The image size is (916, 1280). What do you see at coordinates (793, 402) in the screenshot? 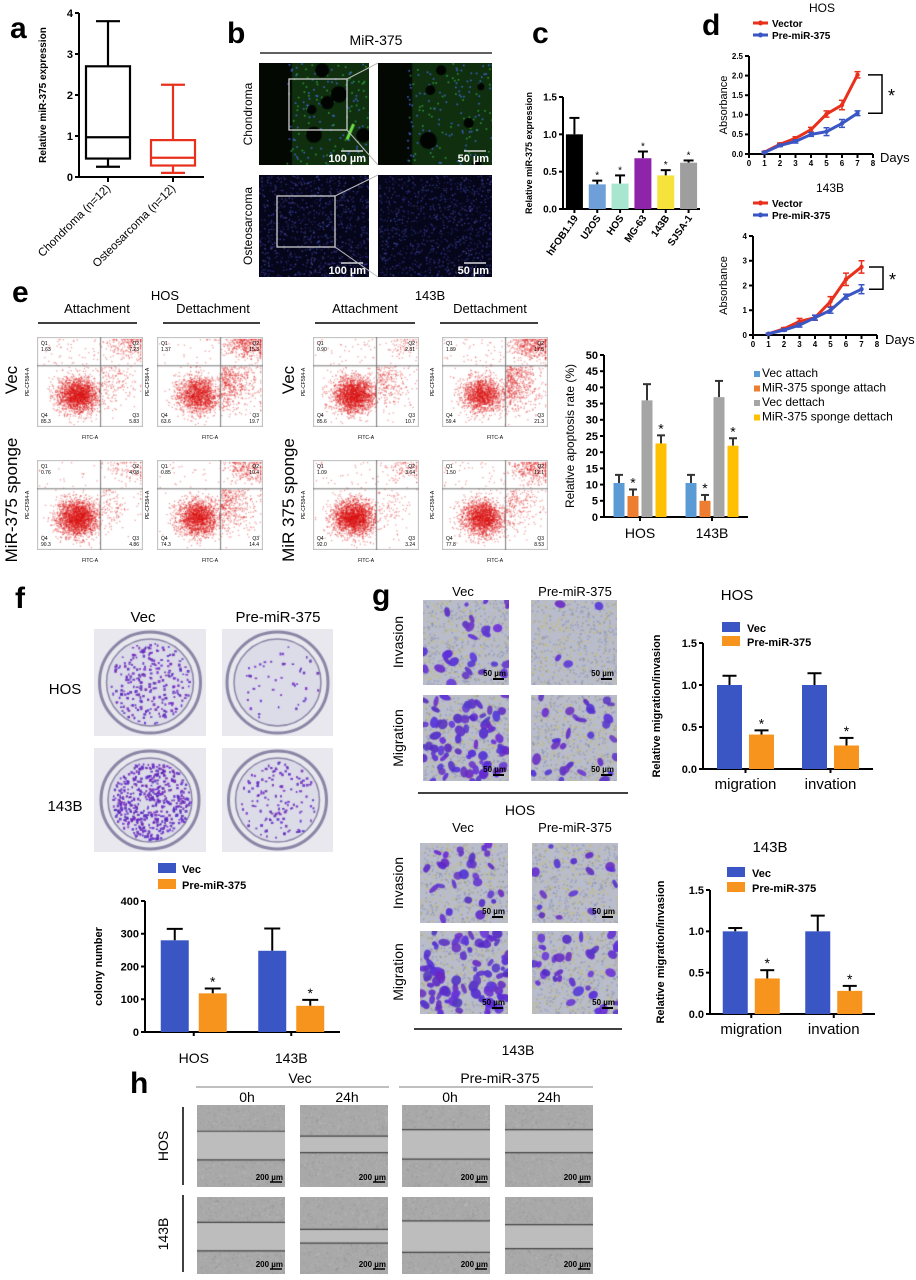
I see `legend-label: Vec dettach` at bounding box center [793, 402].